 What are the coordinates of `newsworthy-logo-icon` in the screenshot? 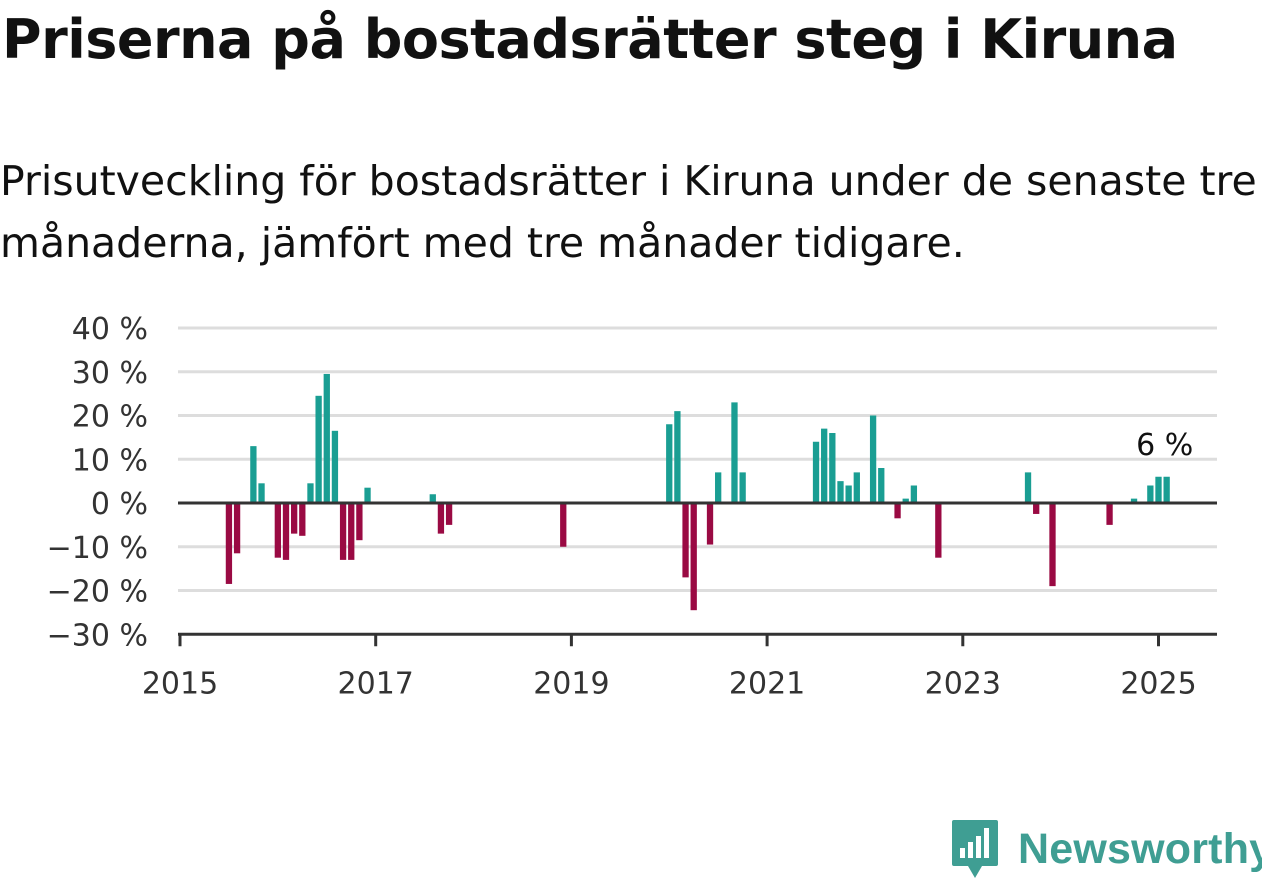 It's located at (975, 849).